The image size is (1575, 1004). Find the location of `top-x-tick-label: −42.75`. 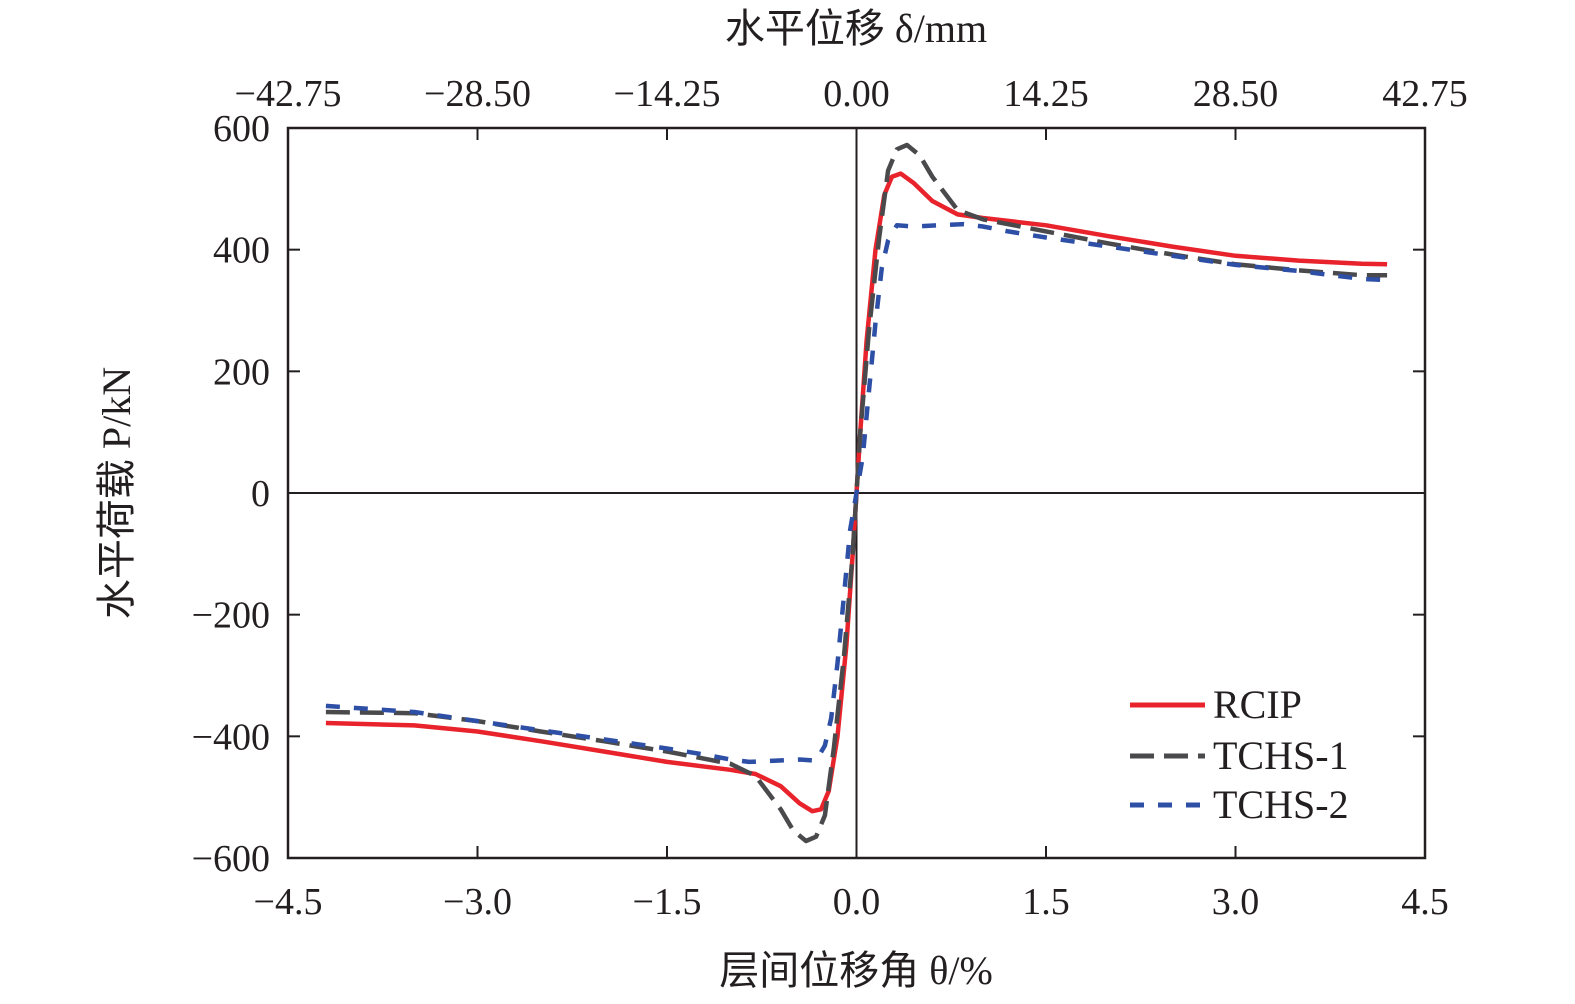

top-x-tick-label: −42.75 is located at coordinates (288, 94).